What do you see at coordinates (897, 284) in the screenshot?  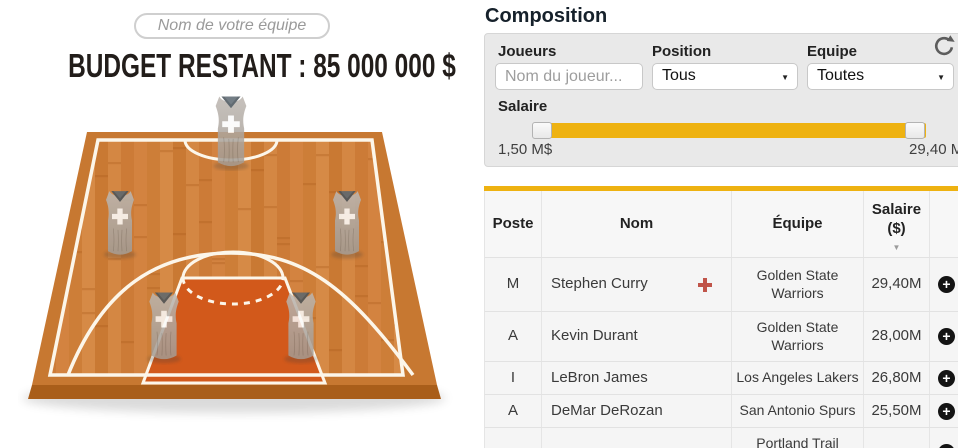 I see `salaire-cell: 29,40M` at bounding box center [897, 284].